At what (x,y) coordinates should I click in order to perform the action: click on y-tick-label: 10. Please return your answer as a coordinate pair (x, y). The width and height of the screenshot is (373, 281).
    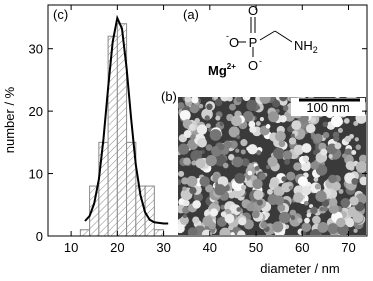
    Looking at the image, I should click on (36, 174).